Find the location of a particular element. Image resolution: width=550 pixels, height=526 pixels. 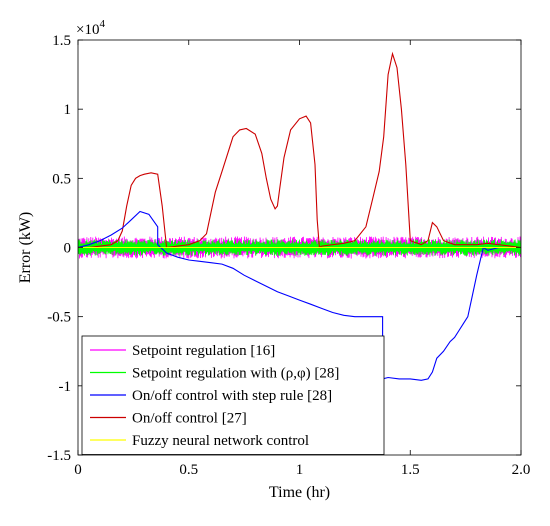

y-tick-label: 1.5 is located at coordinates (61, 41).